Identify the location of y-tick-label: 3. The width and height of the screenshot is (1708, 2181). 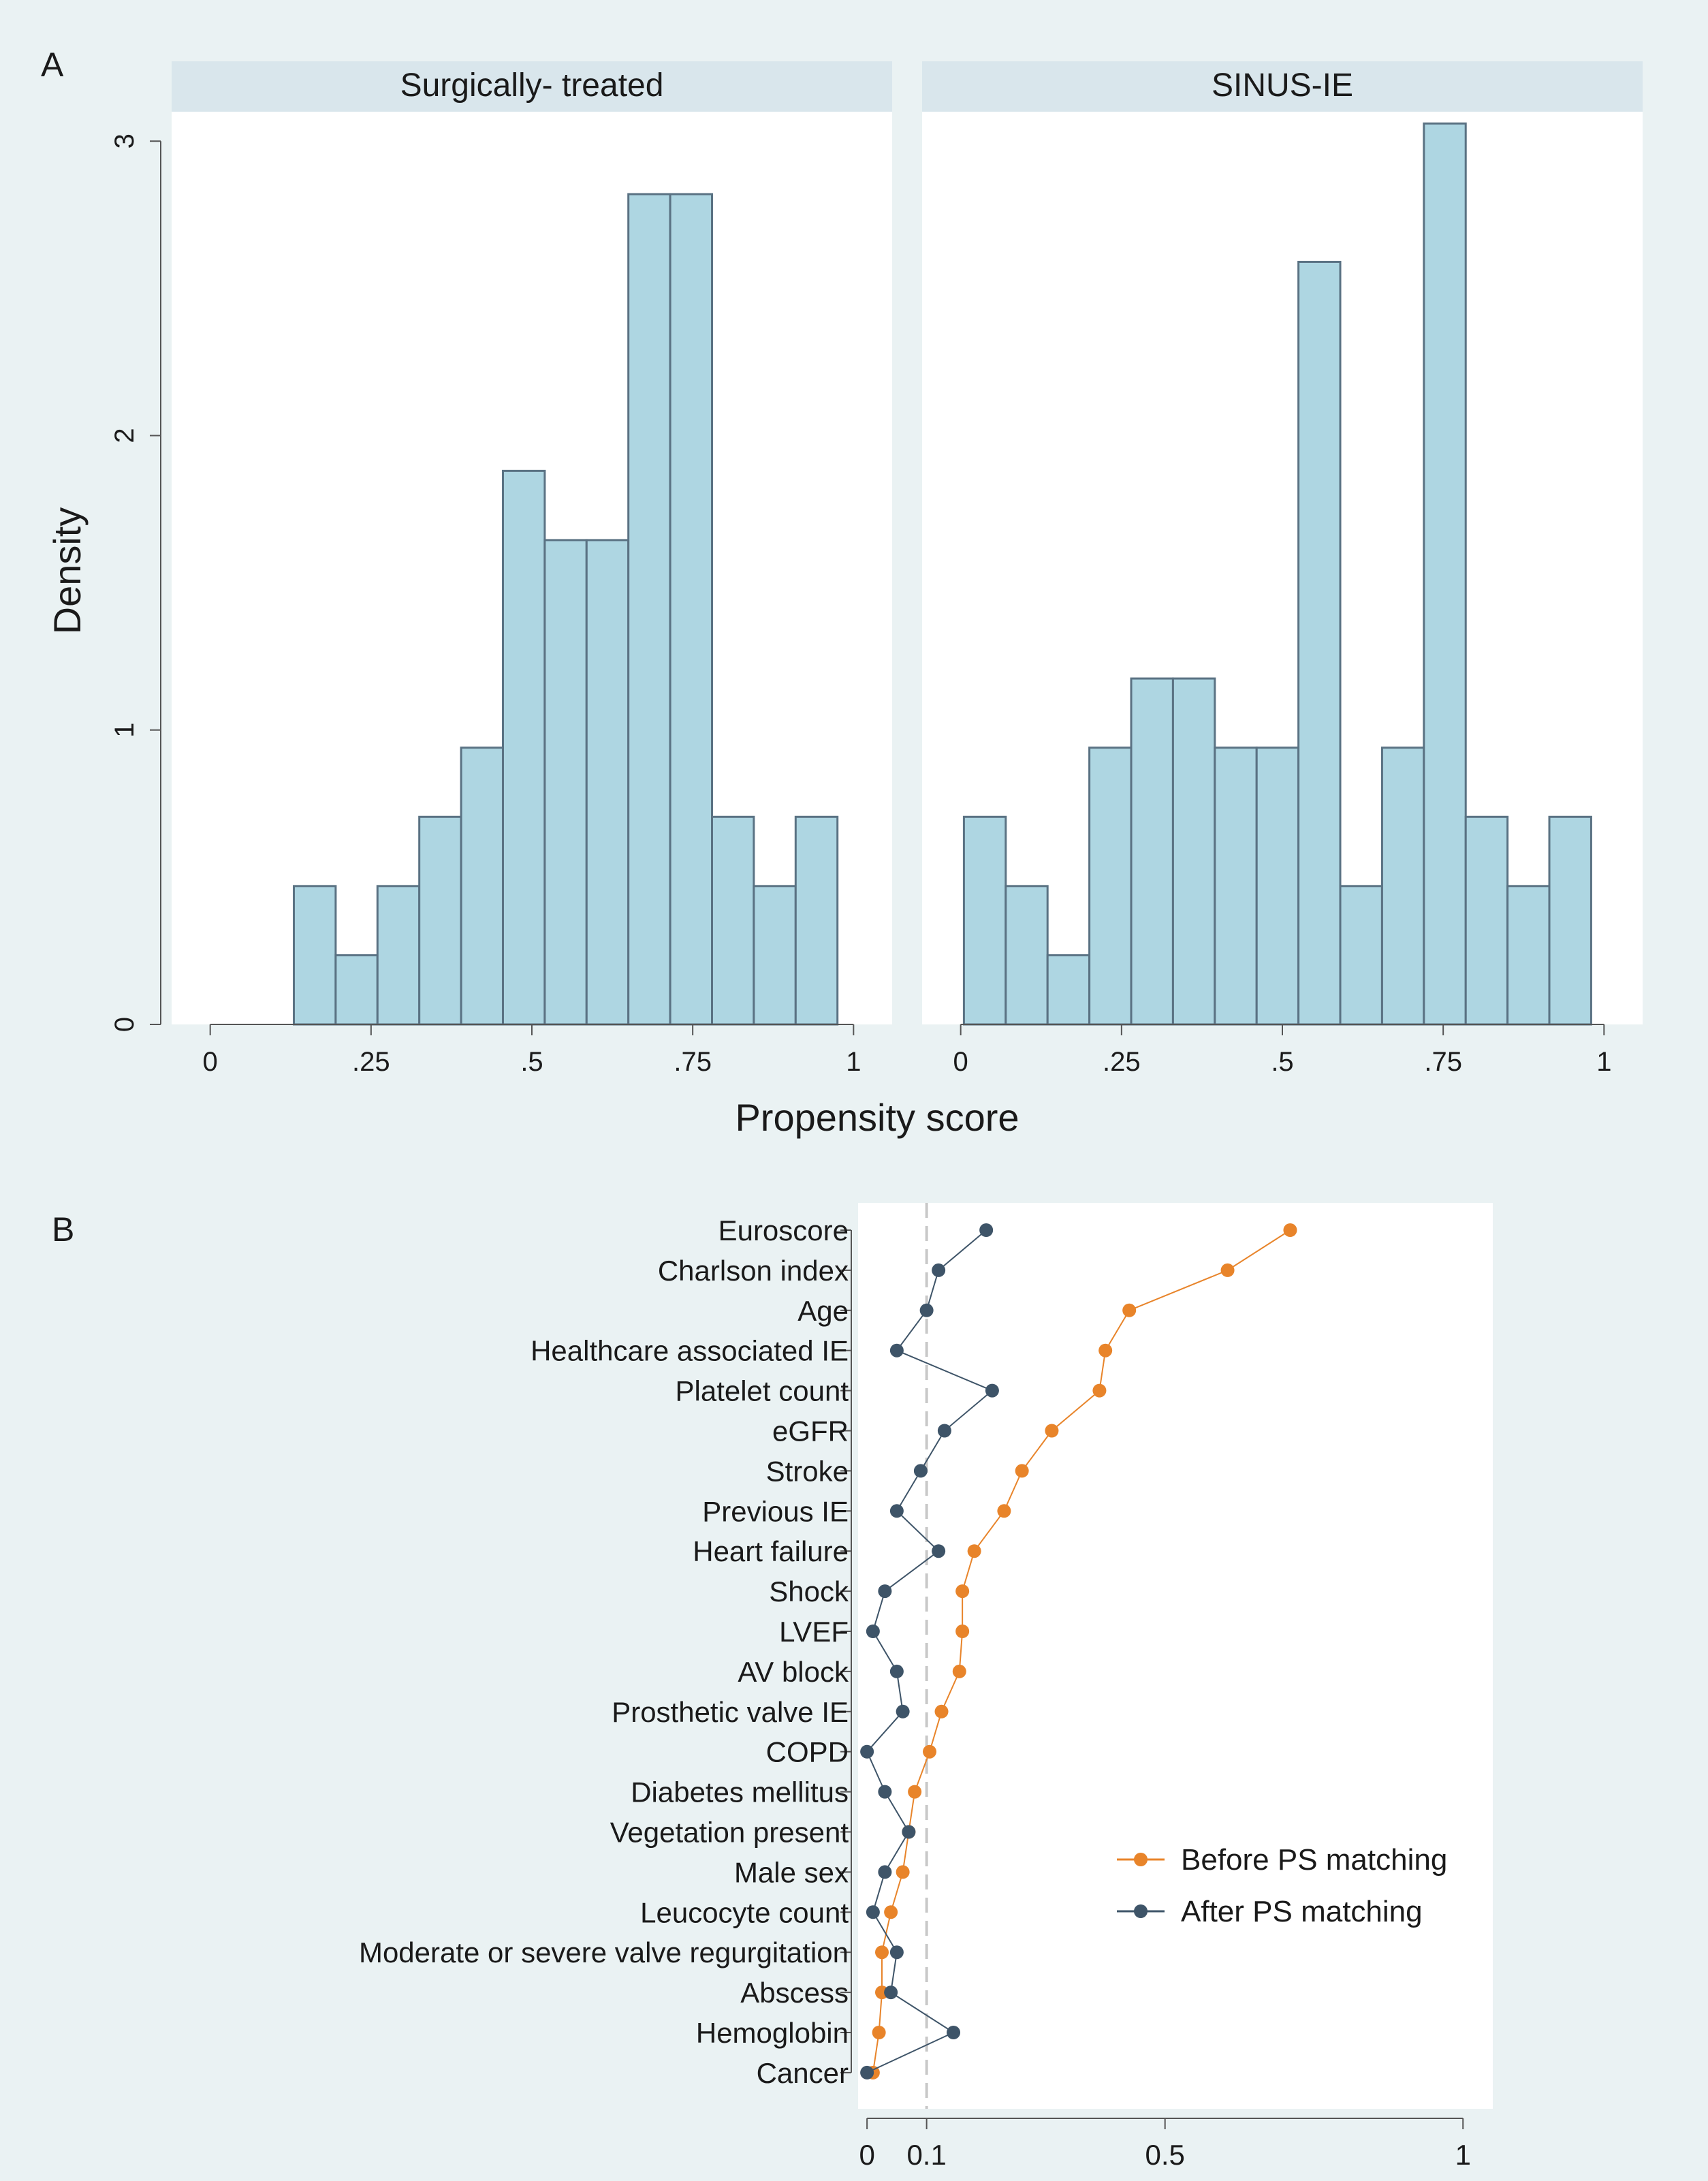
(125, 141).